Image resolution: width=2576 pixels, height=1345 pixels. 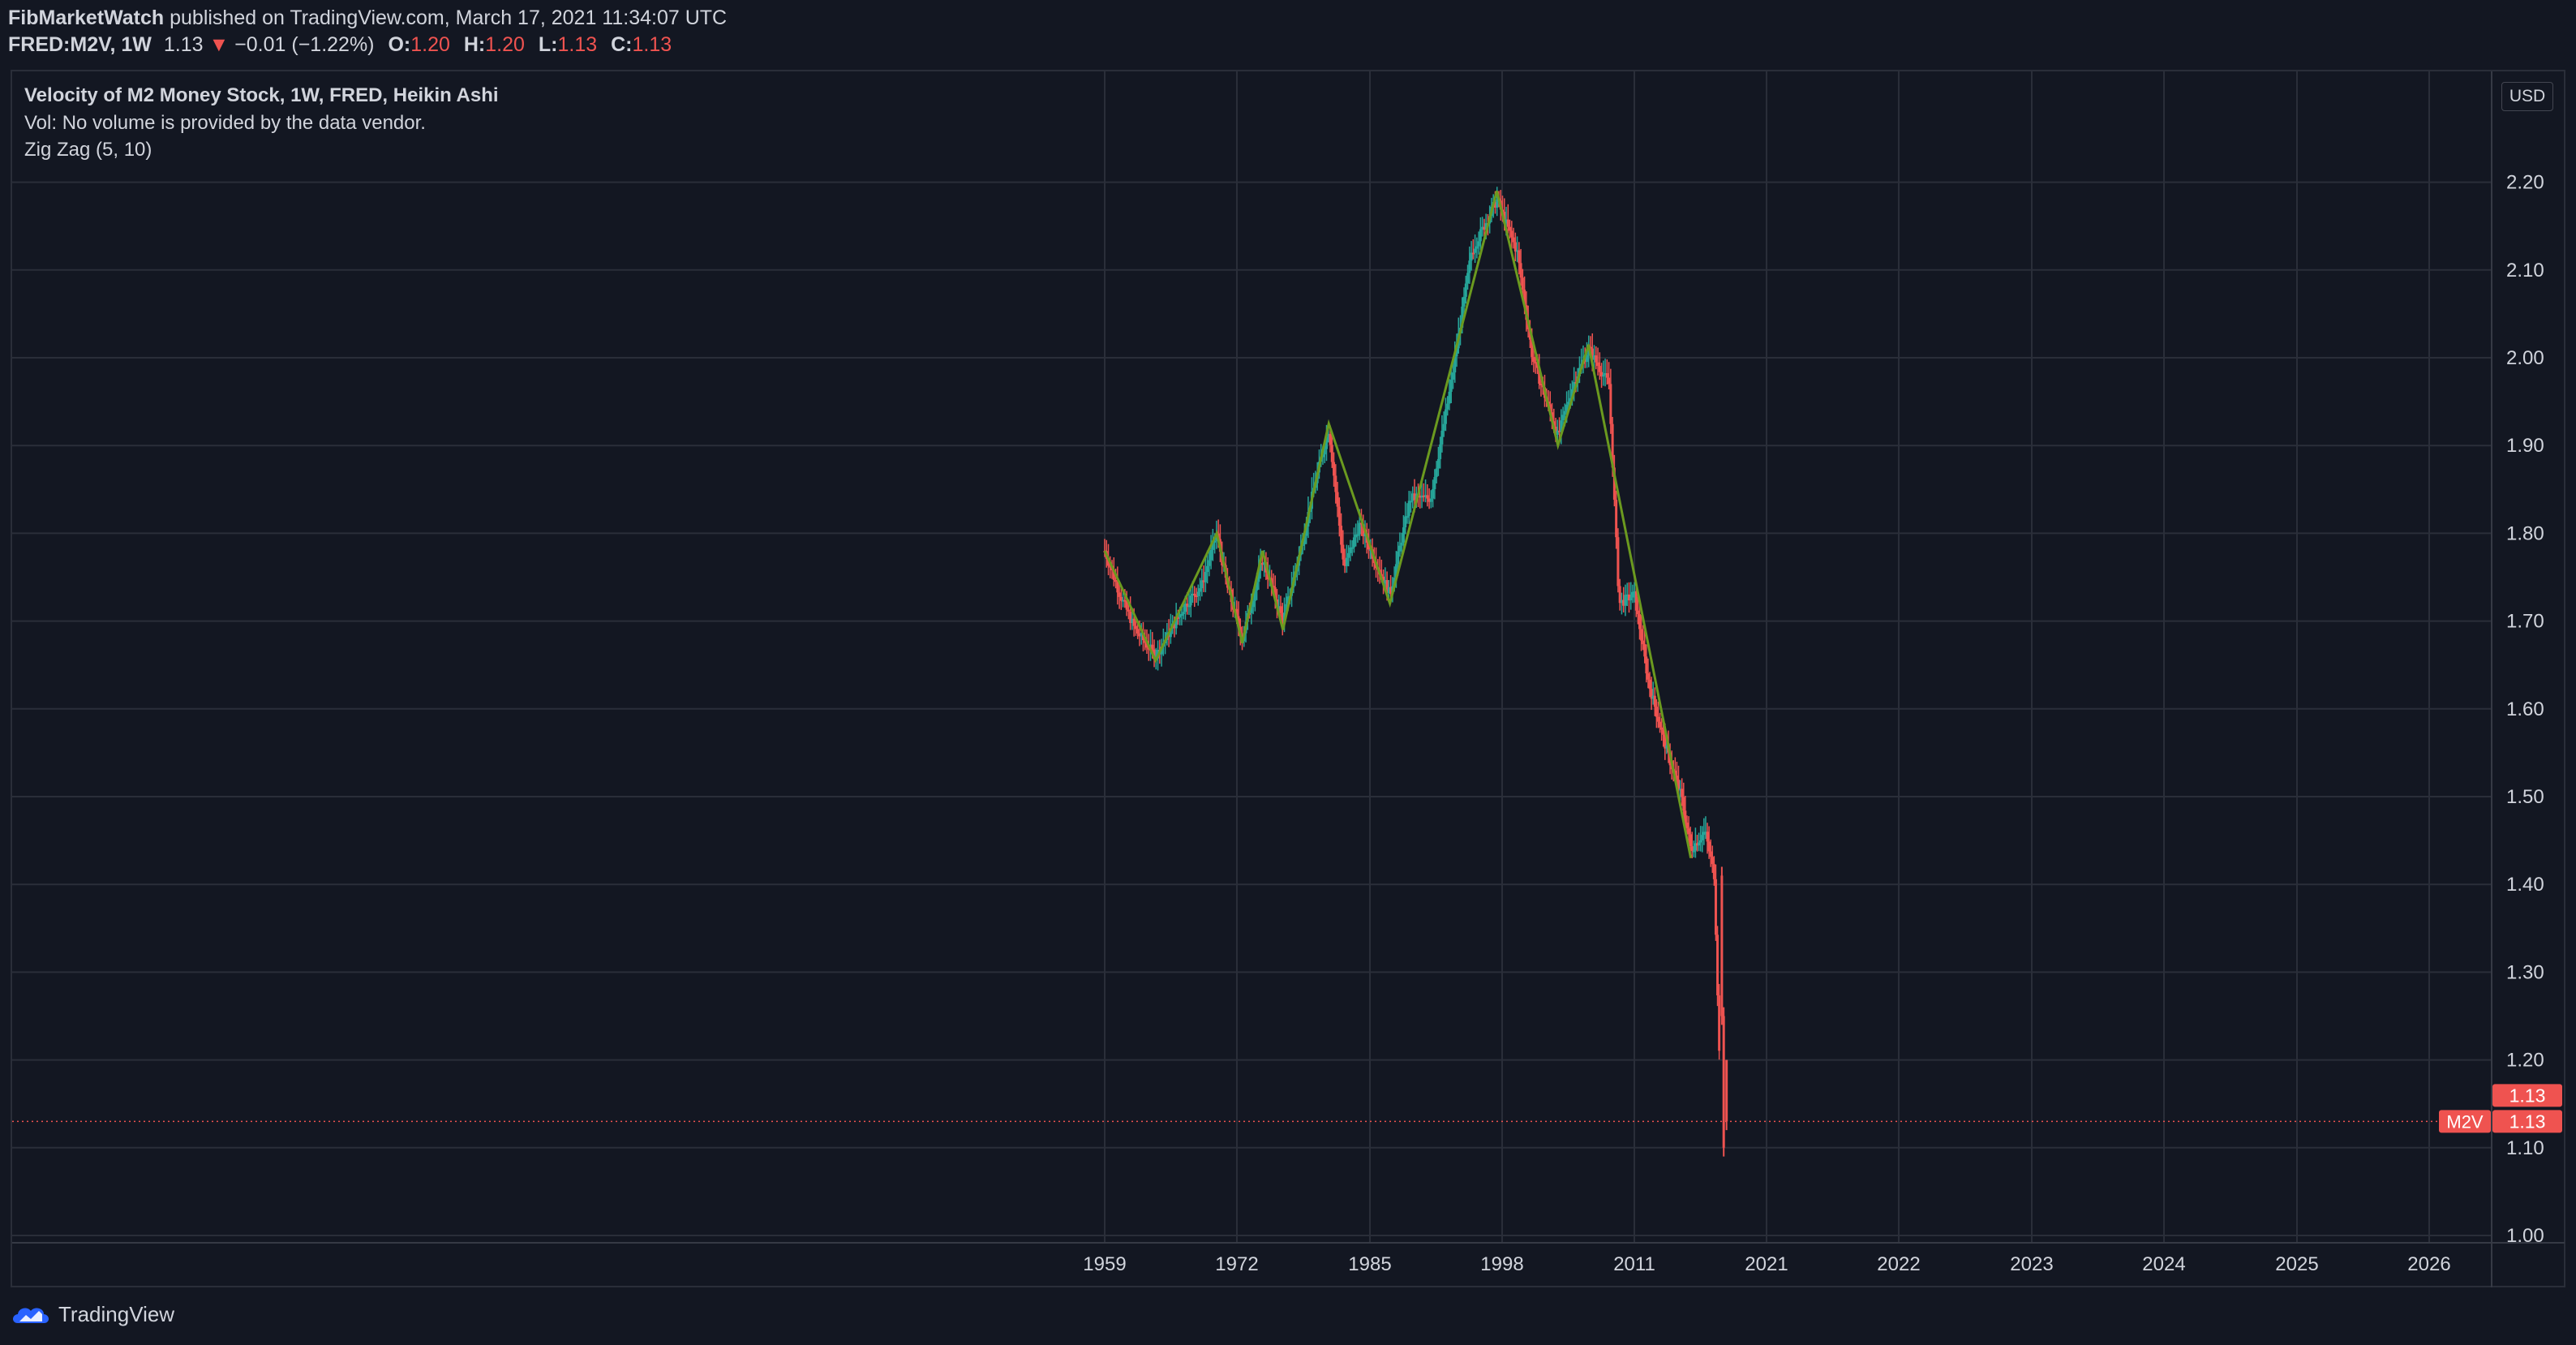 I want to click on x-tick-label: 2026, so click(x=2428, y=1264).